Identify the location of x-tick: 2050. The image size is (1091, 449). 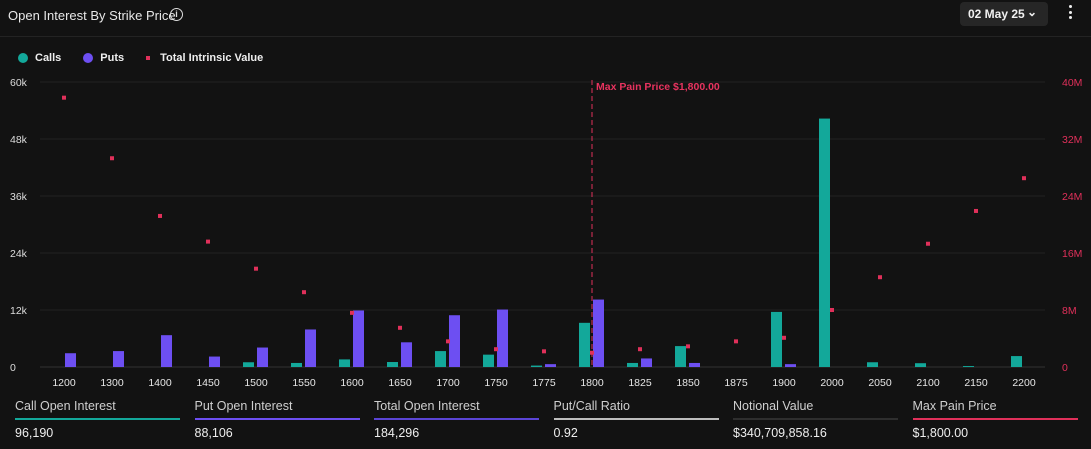
(880, 383).